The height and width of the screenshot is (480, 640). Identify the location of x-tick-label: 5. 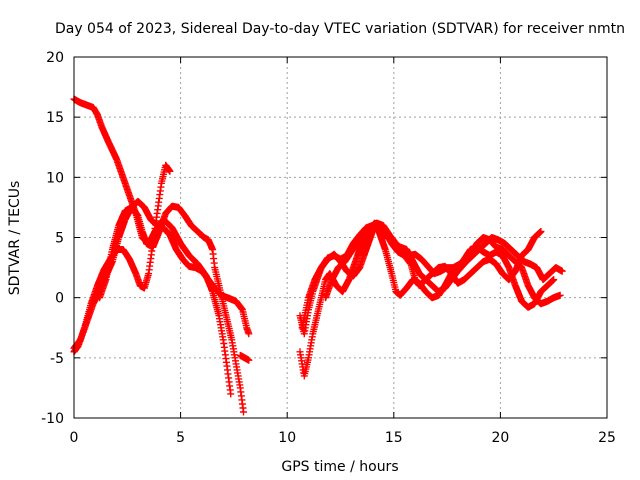
(180, 438).